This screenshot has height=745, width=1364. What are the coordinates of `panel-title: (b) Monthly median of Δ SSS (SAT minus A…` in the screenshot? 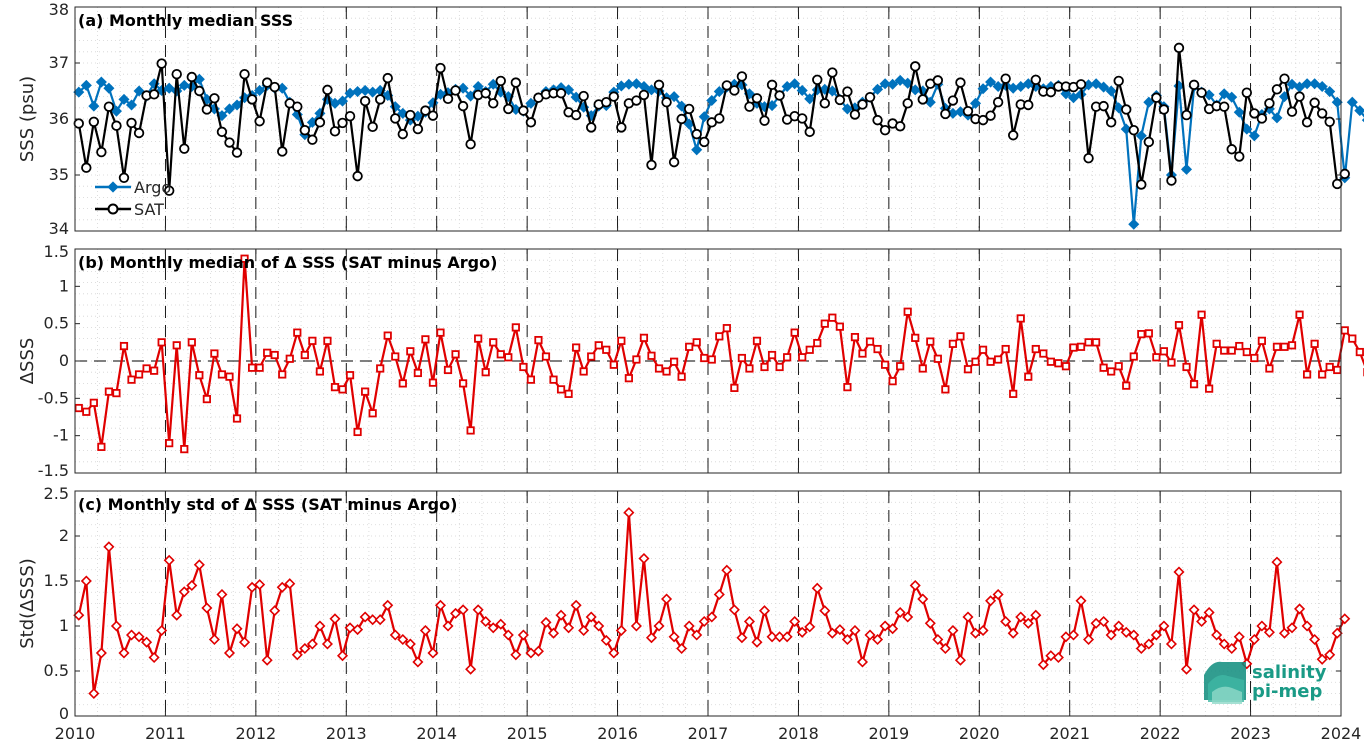 It's located at (287, 262).